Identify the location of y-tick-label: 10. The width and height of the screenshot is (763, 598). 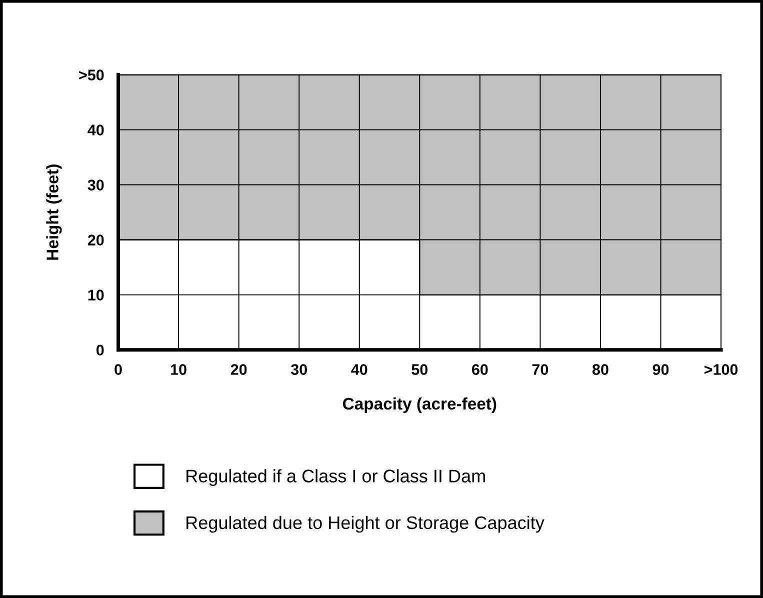
(96, 295).